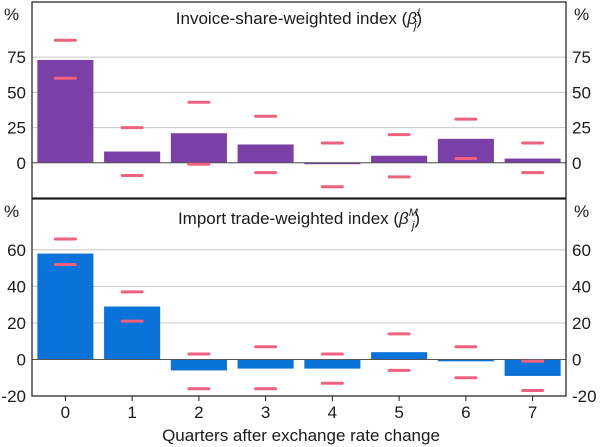 This screenshot has height=447, width=600. What do you see at coordinates (581, 92) in the screenshot?
I see `y-tick-label-right: 50` at bounding box center [581, 92].